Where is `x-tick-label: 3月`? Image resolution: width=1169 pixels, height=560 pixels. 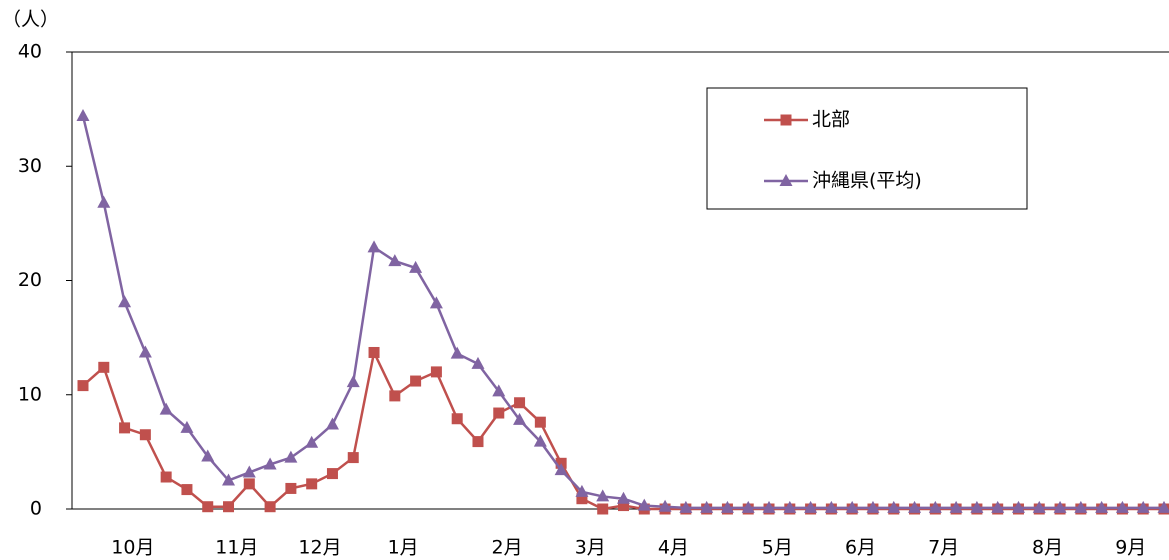 x-tick-label: 3月 is located at coordinates (590, 548).